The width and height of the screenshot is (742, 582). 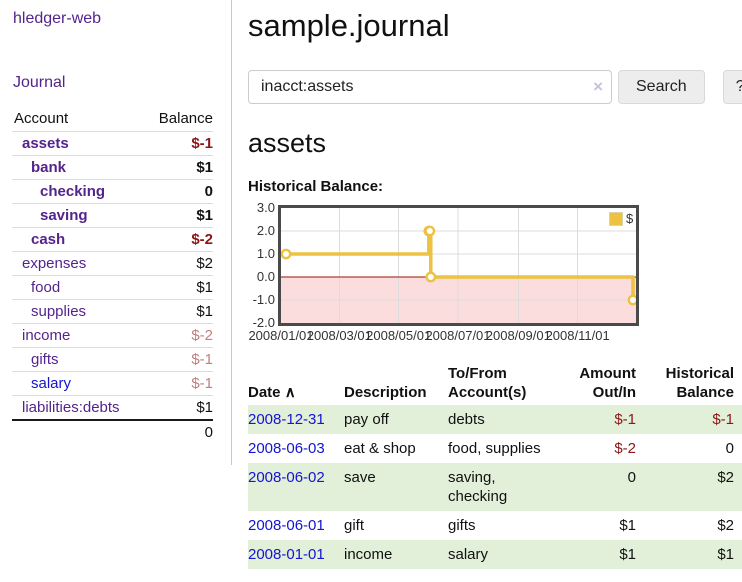 I want to click on transaction-amount: $-2, so click(x=625, y=448).